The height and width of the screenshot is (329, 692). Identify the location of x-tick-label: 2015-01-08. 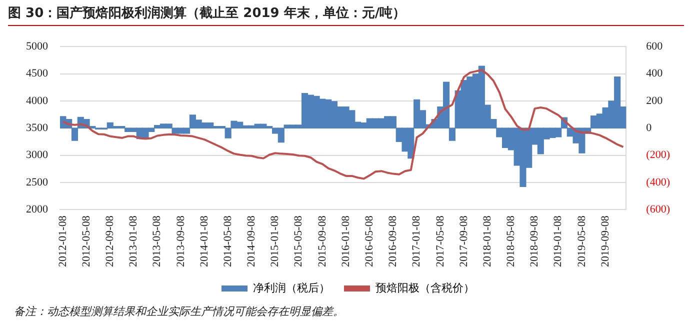
(275, 241).